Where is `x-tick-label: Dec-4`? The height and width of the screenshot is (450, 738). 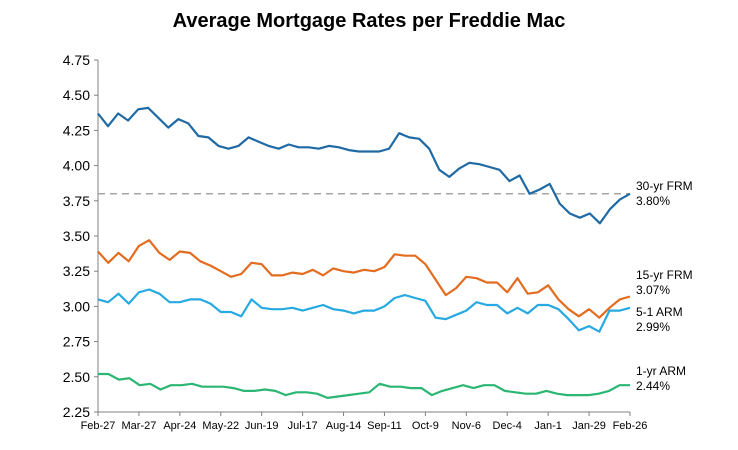
x-tick-label: Dec-4 is located at coordinates (507, 426).